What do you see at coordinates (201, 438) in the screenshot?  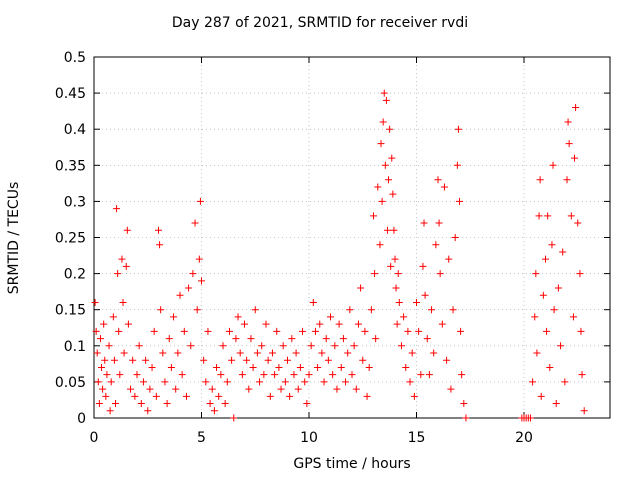 I see `x-tick-label: 5` at bounding box center [201, 438].